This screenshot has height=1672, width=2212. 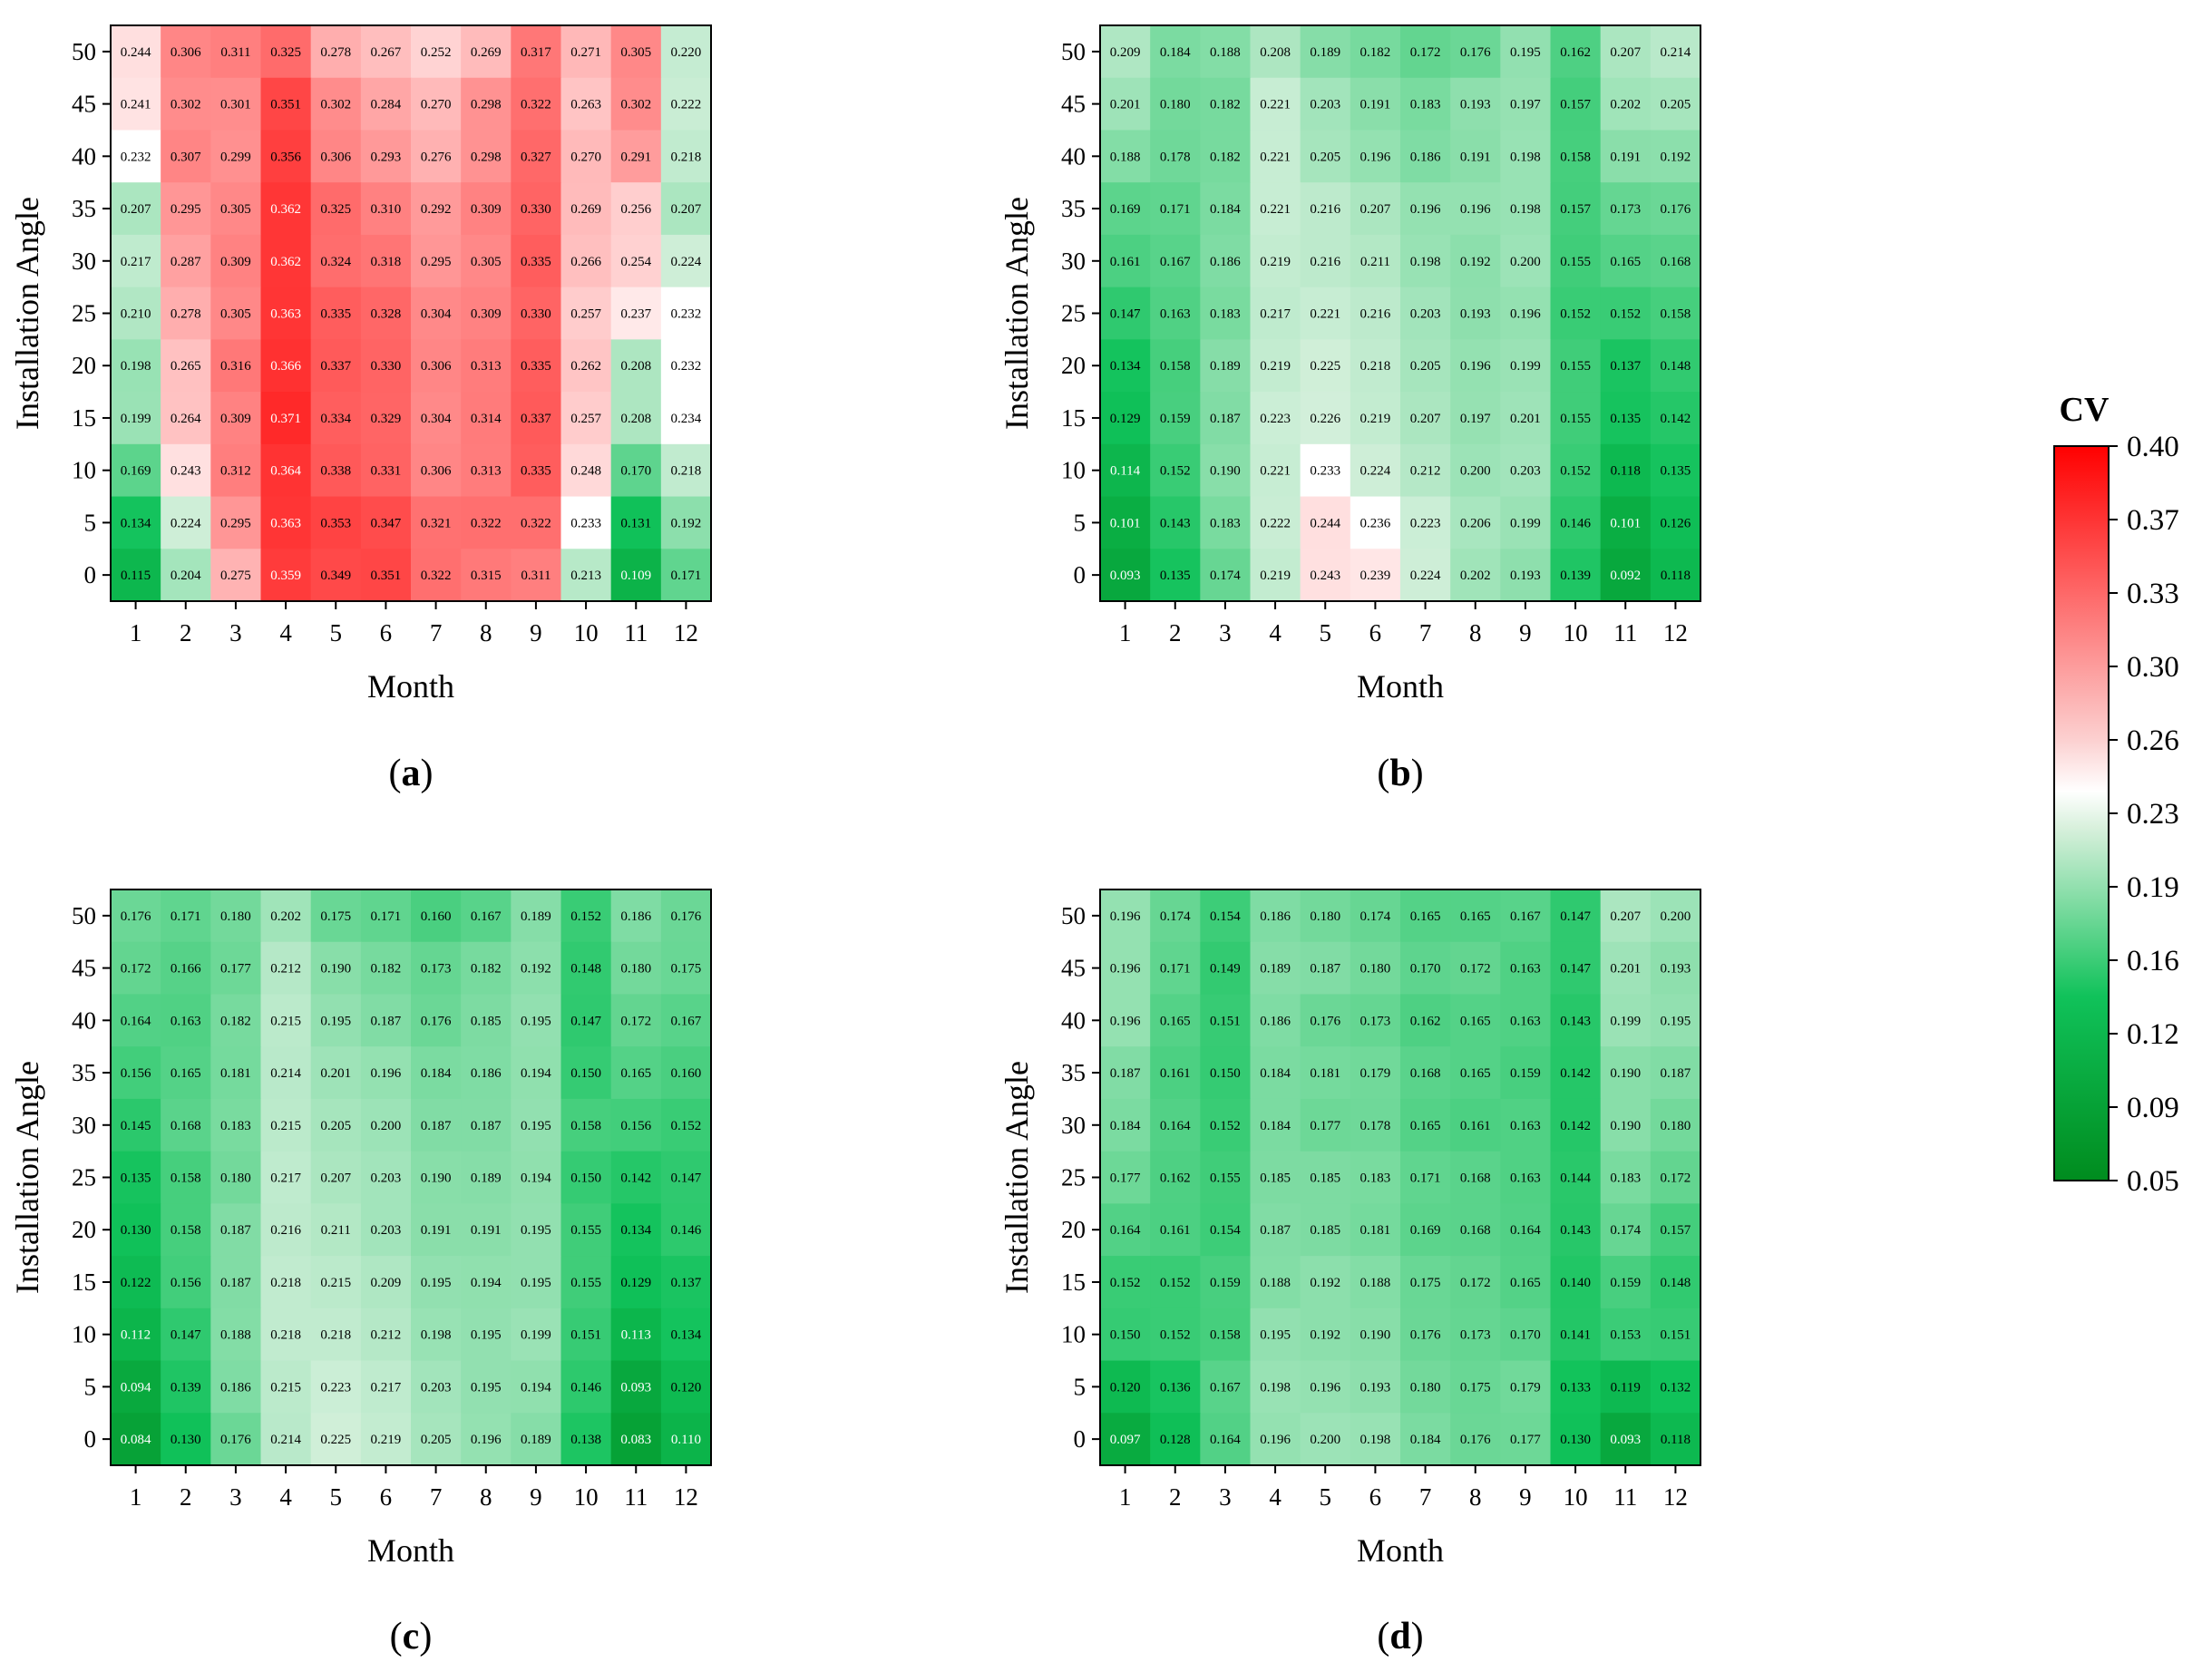 What do you see at coordinates (84, 916) in the screenshot?
I see `y-tick-label: 50` at bounding box center [84, 916].